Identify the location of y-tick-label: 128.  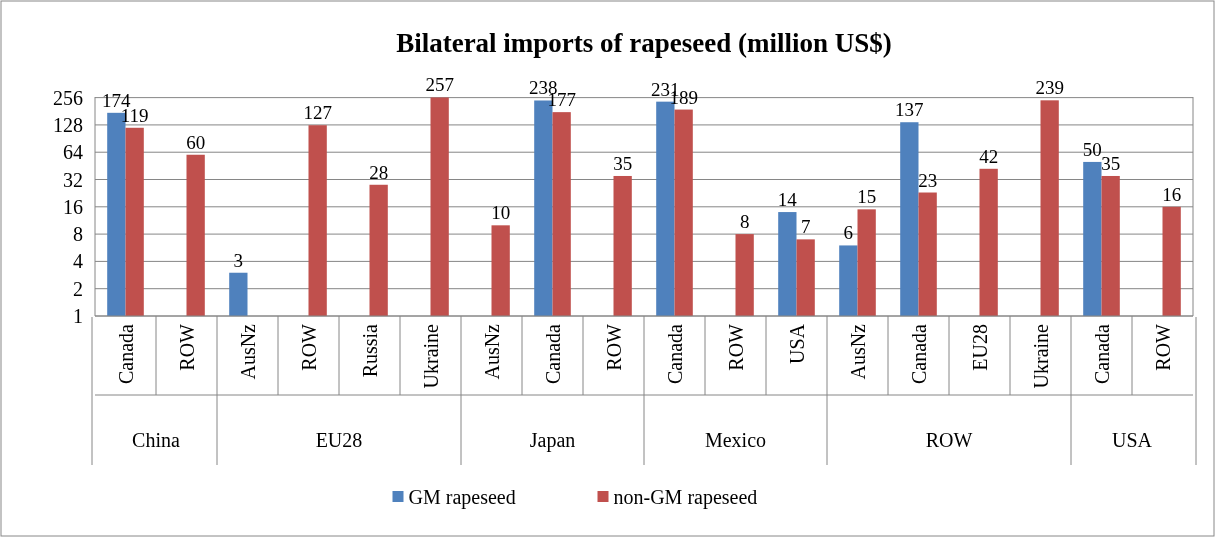
(68, 124).